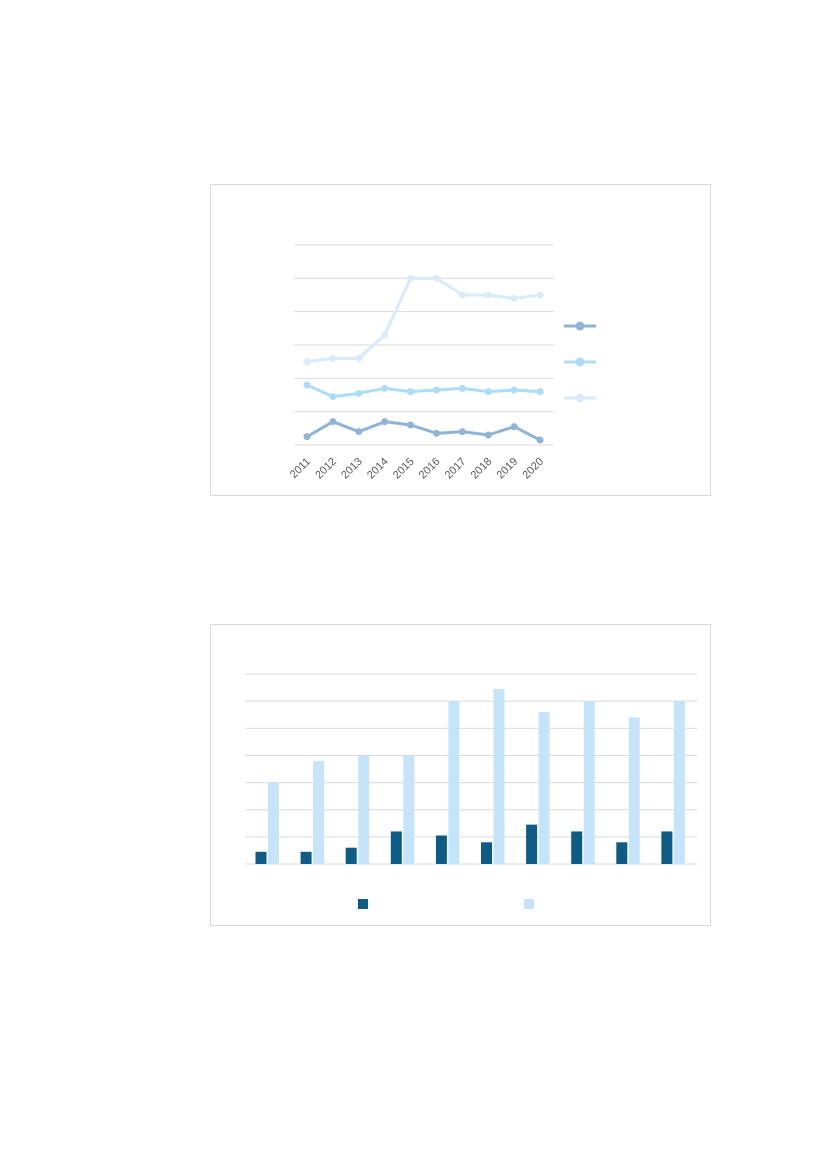  What do you see at coordinates (533, 469) in the screenshot?
I see `x-axis-tick-label: 2020` at bounding box center [533, 469].